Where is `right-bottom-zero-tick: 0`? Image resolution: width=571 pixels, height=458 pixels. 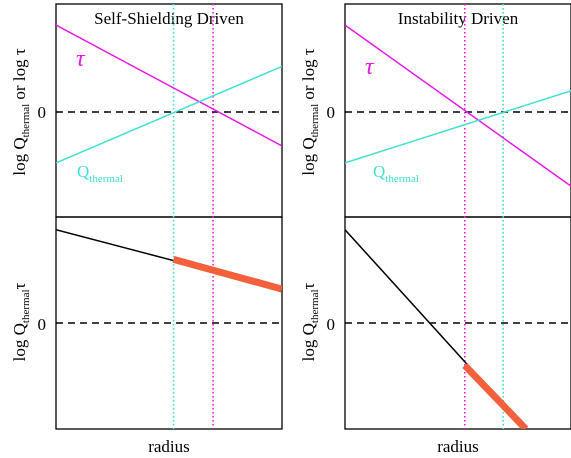
right-bottom-zero-tick: 0 is located at coordinates (331, 324).